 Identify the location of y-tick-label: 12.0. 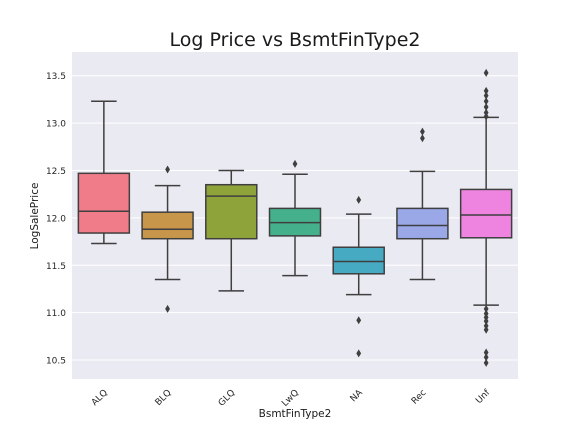
(56, 219).